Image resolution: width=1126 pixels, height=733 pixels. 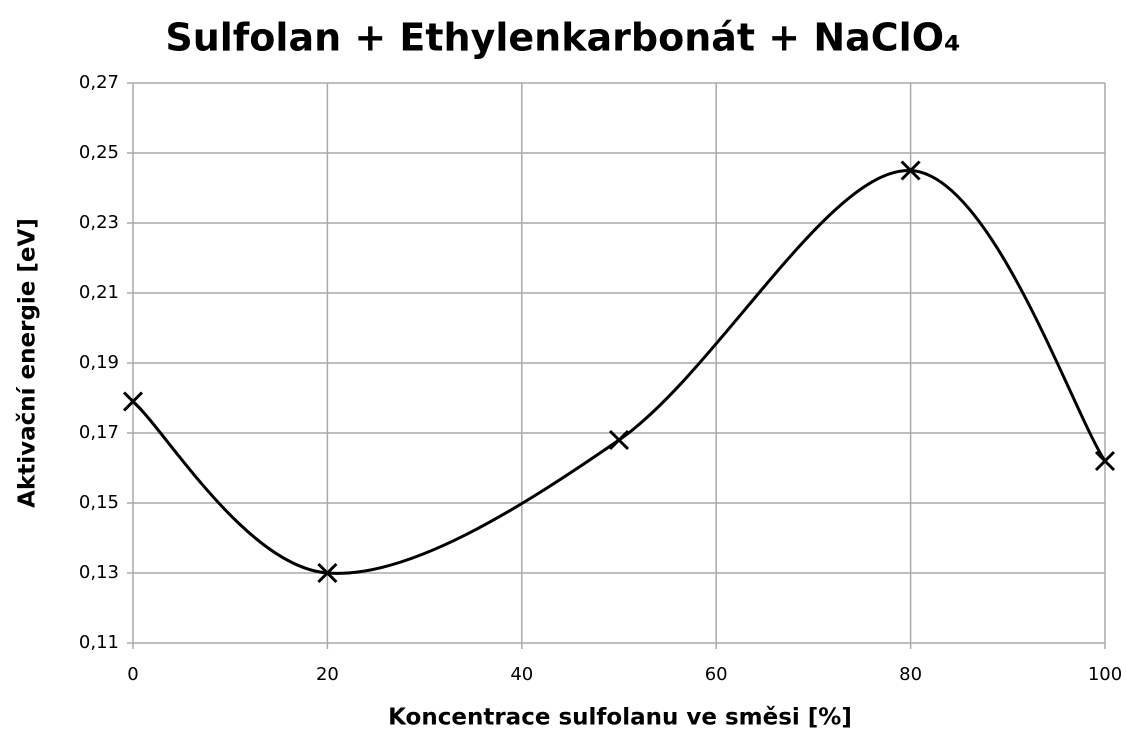 I want to click on x-tick-label: 40, so click(x=521, y=674).